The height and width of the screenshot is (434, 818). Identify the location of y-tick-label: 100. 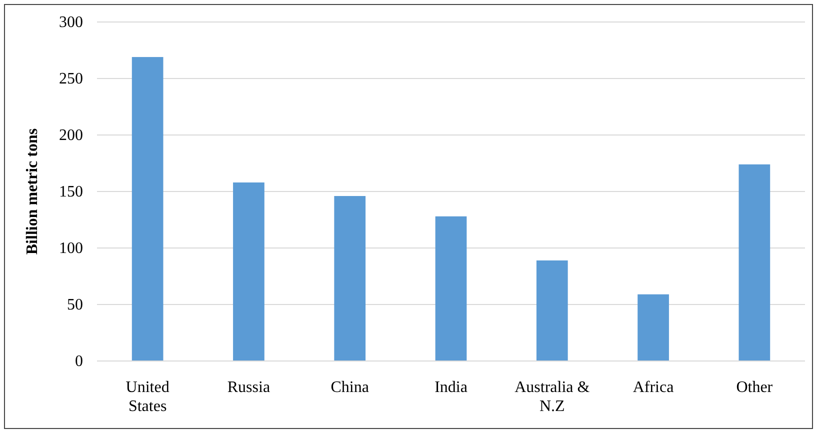
(71, 249).